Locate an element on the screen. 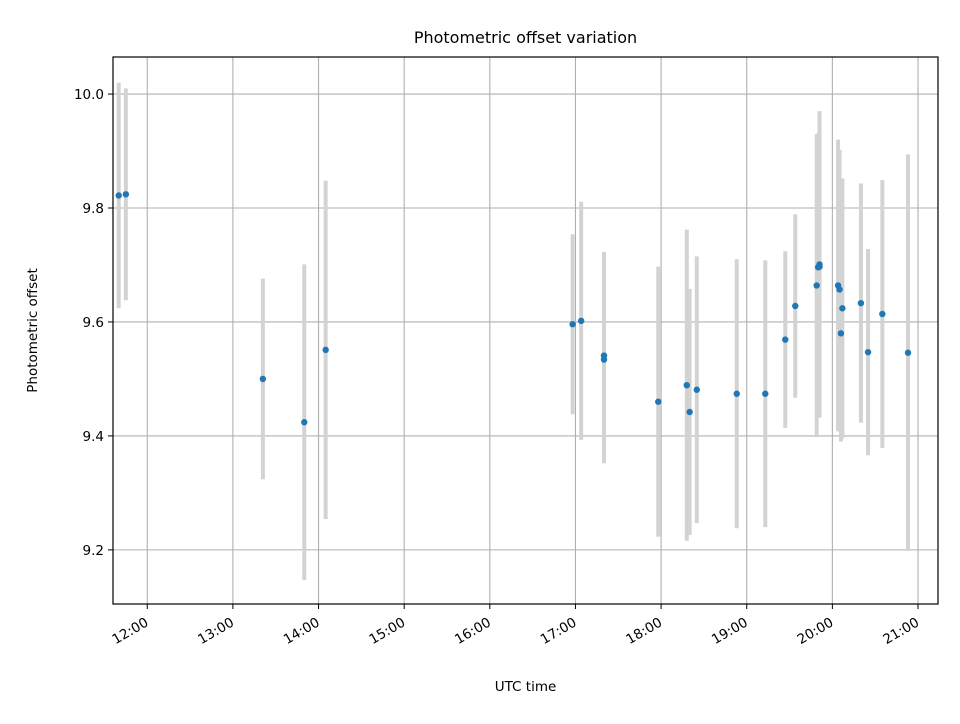  y-tick-label: 9.4 is located at coordinates (93, 437).